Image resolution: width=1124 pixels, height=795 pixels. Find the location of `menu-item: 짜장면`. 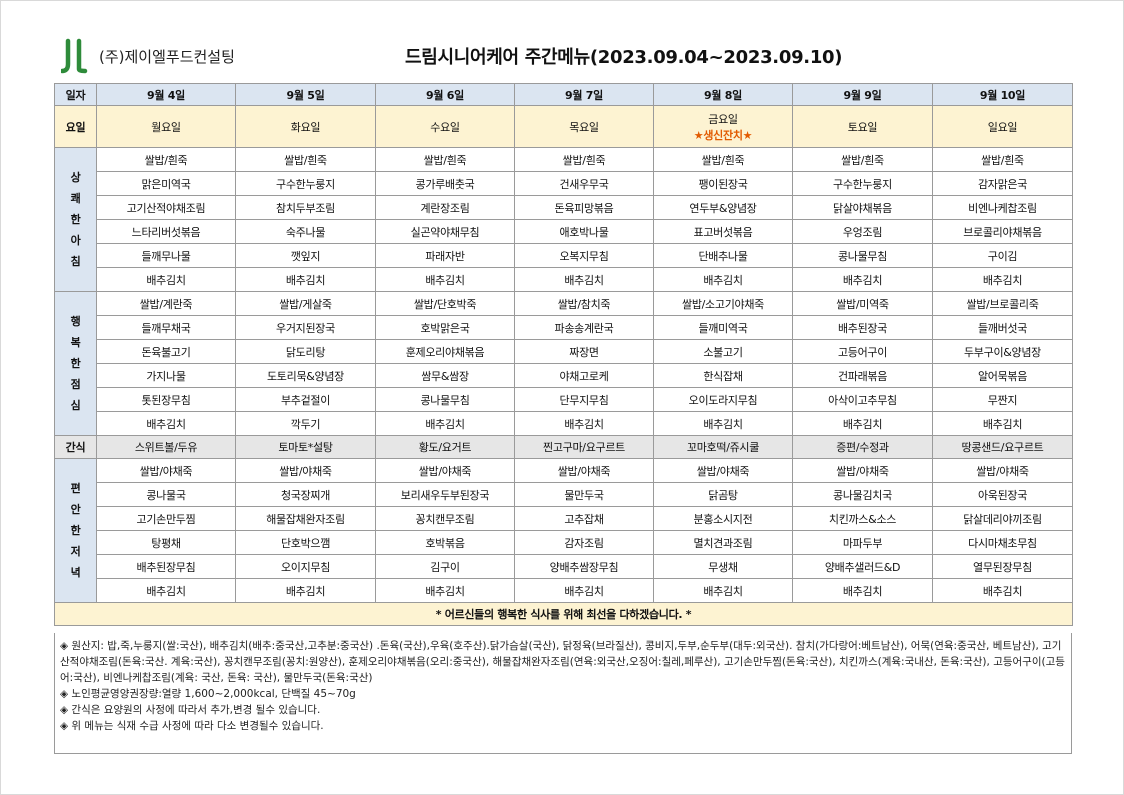

menu-item: 짜장면 is located at coordinates (584, 351).